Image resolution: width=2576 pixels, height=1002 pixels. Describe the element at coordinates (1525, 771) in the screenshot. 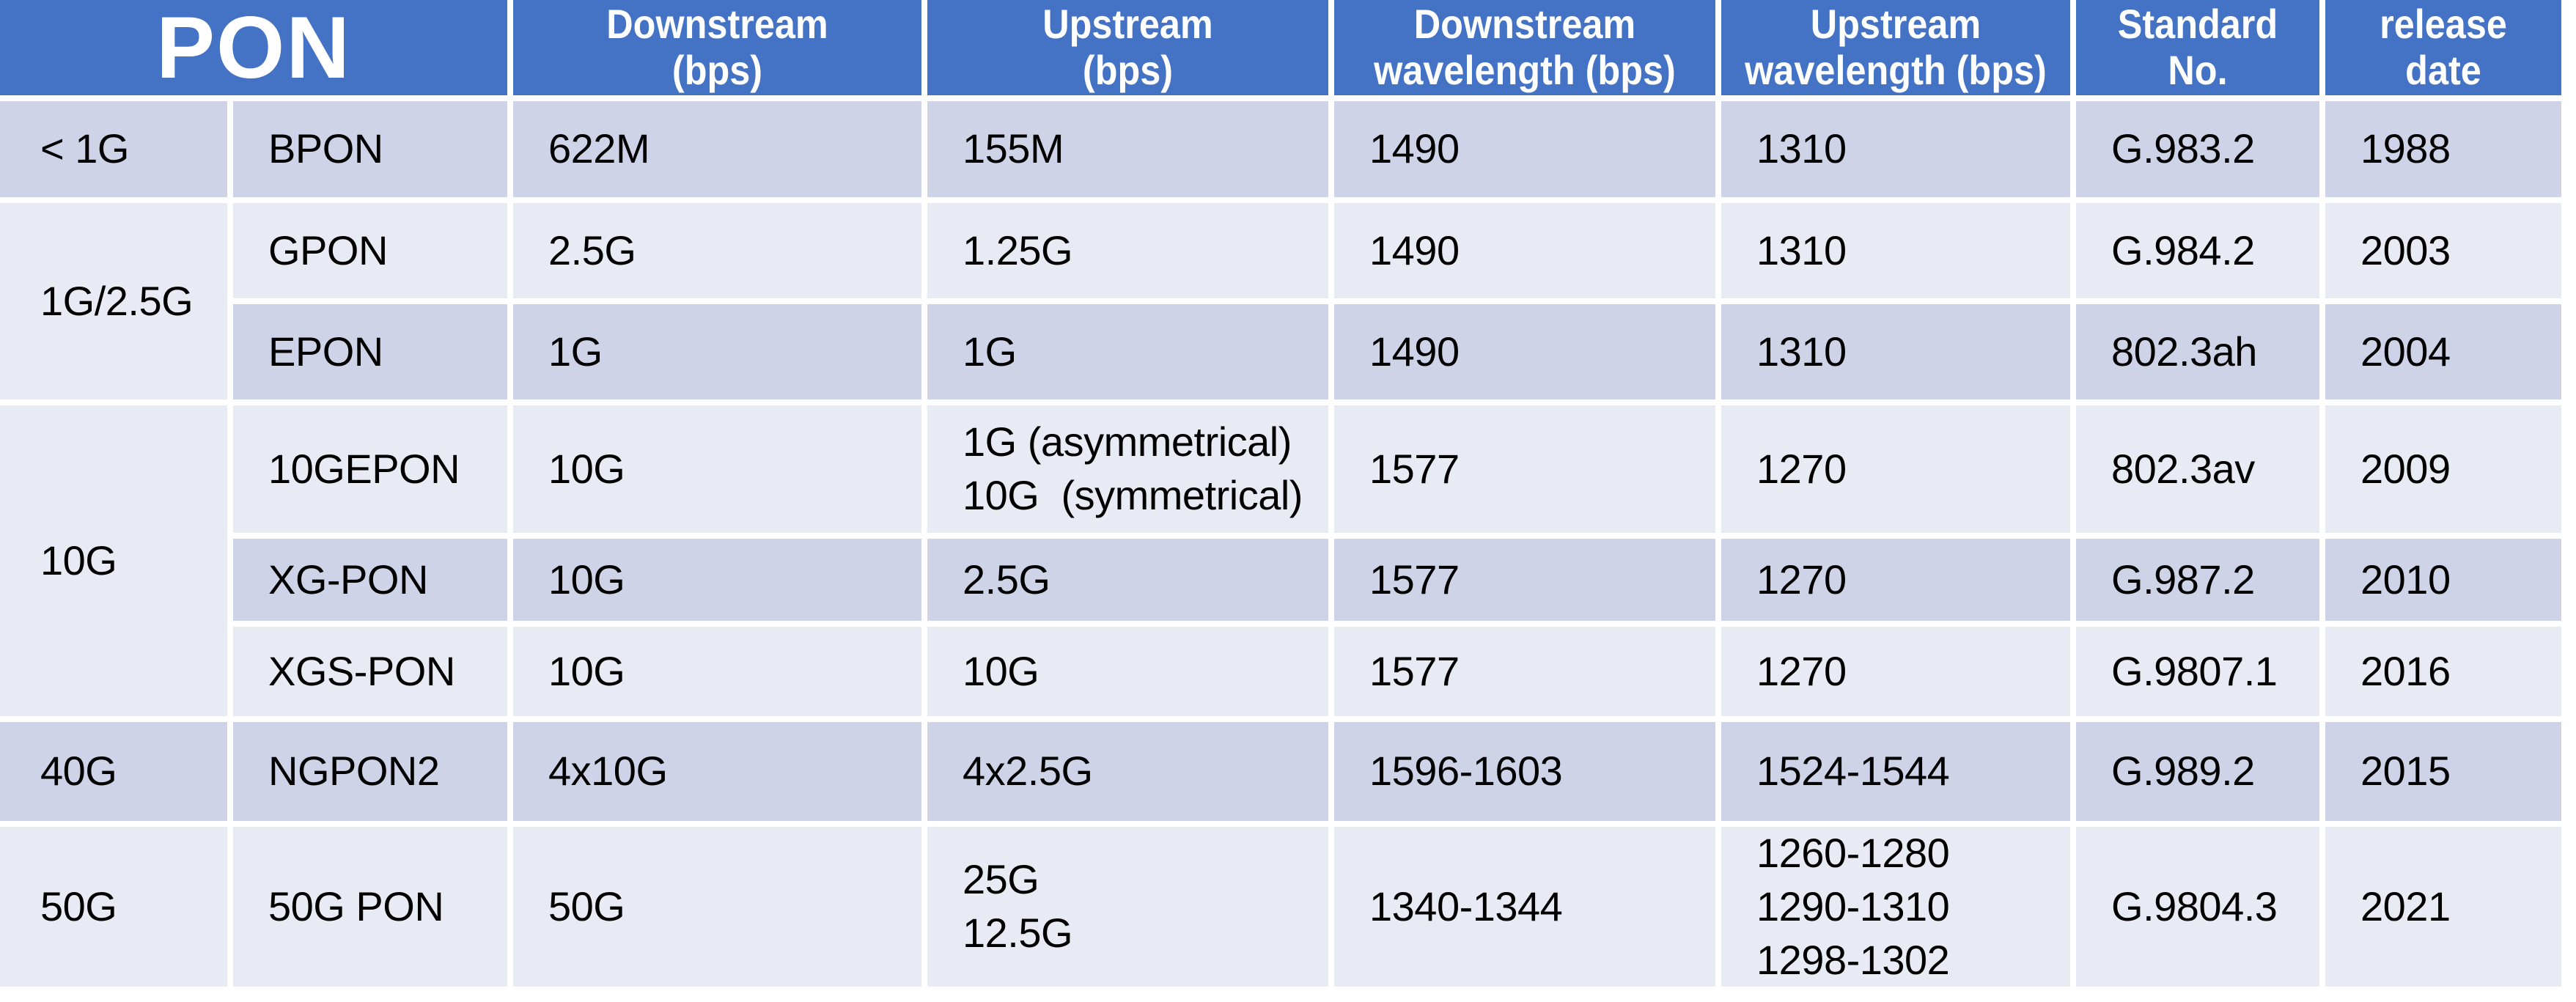

I see `cell-downstream-wavelength: 1596-1603` at that location.